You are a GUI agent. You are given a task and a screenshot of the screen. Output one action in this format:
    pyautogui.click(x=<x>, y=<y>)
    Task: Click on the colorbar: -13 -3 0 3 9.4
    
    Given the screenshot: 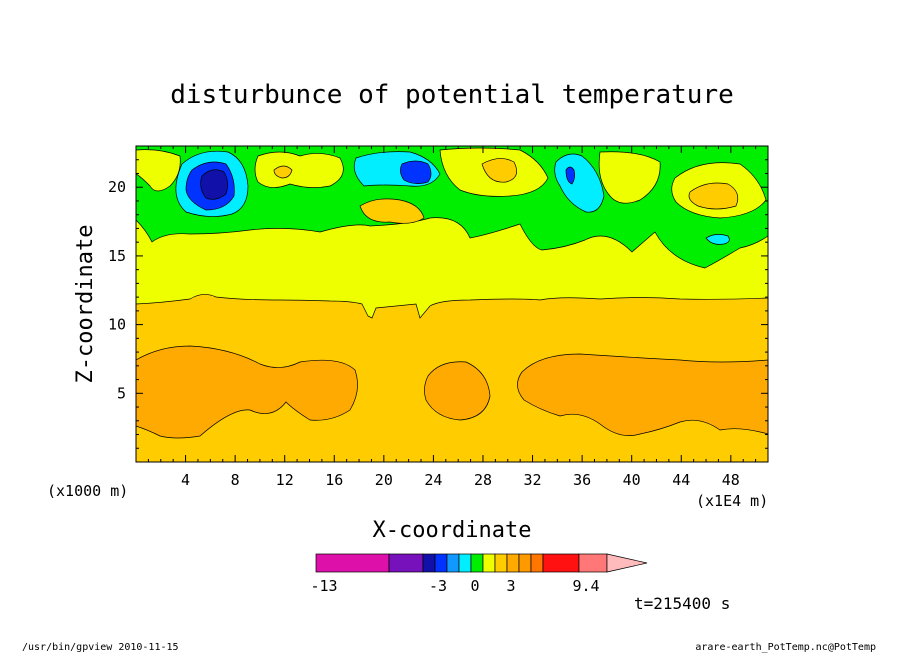 What is the action you would take?
    pyautogui.click(x=479, y=574)
    